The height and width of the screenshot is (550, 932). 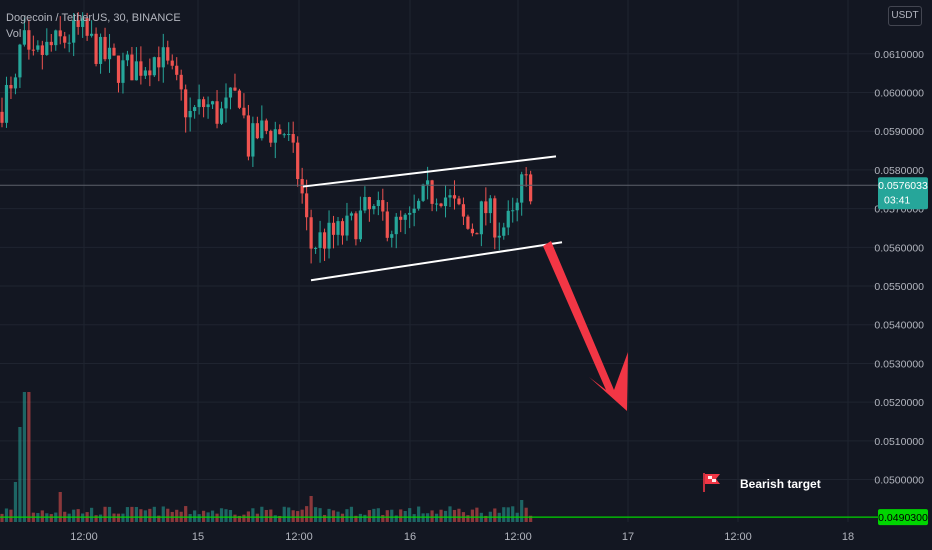 I want to click on time-axis: 12:00 15 12:00 16 12:00 17 12:00 18, so click(x=439, y=536).